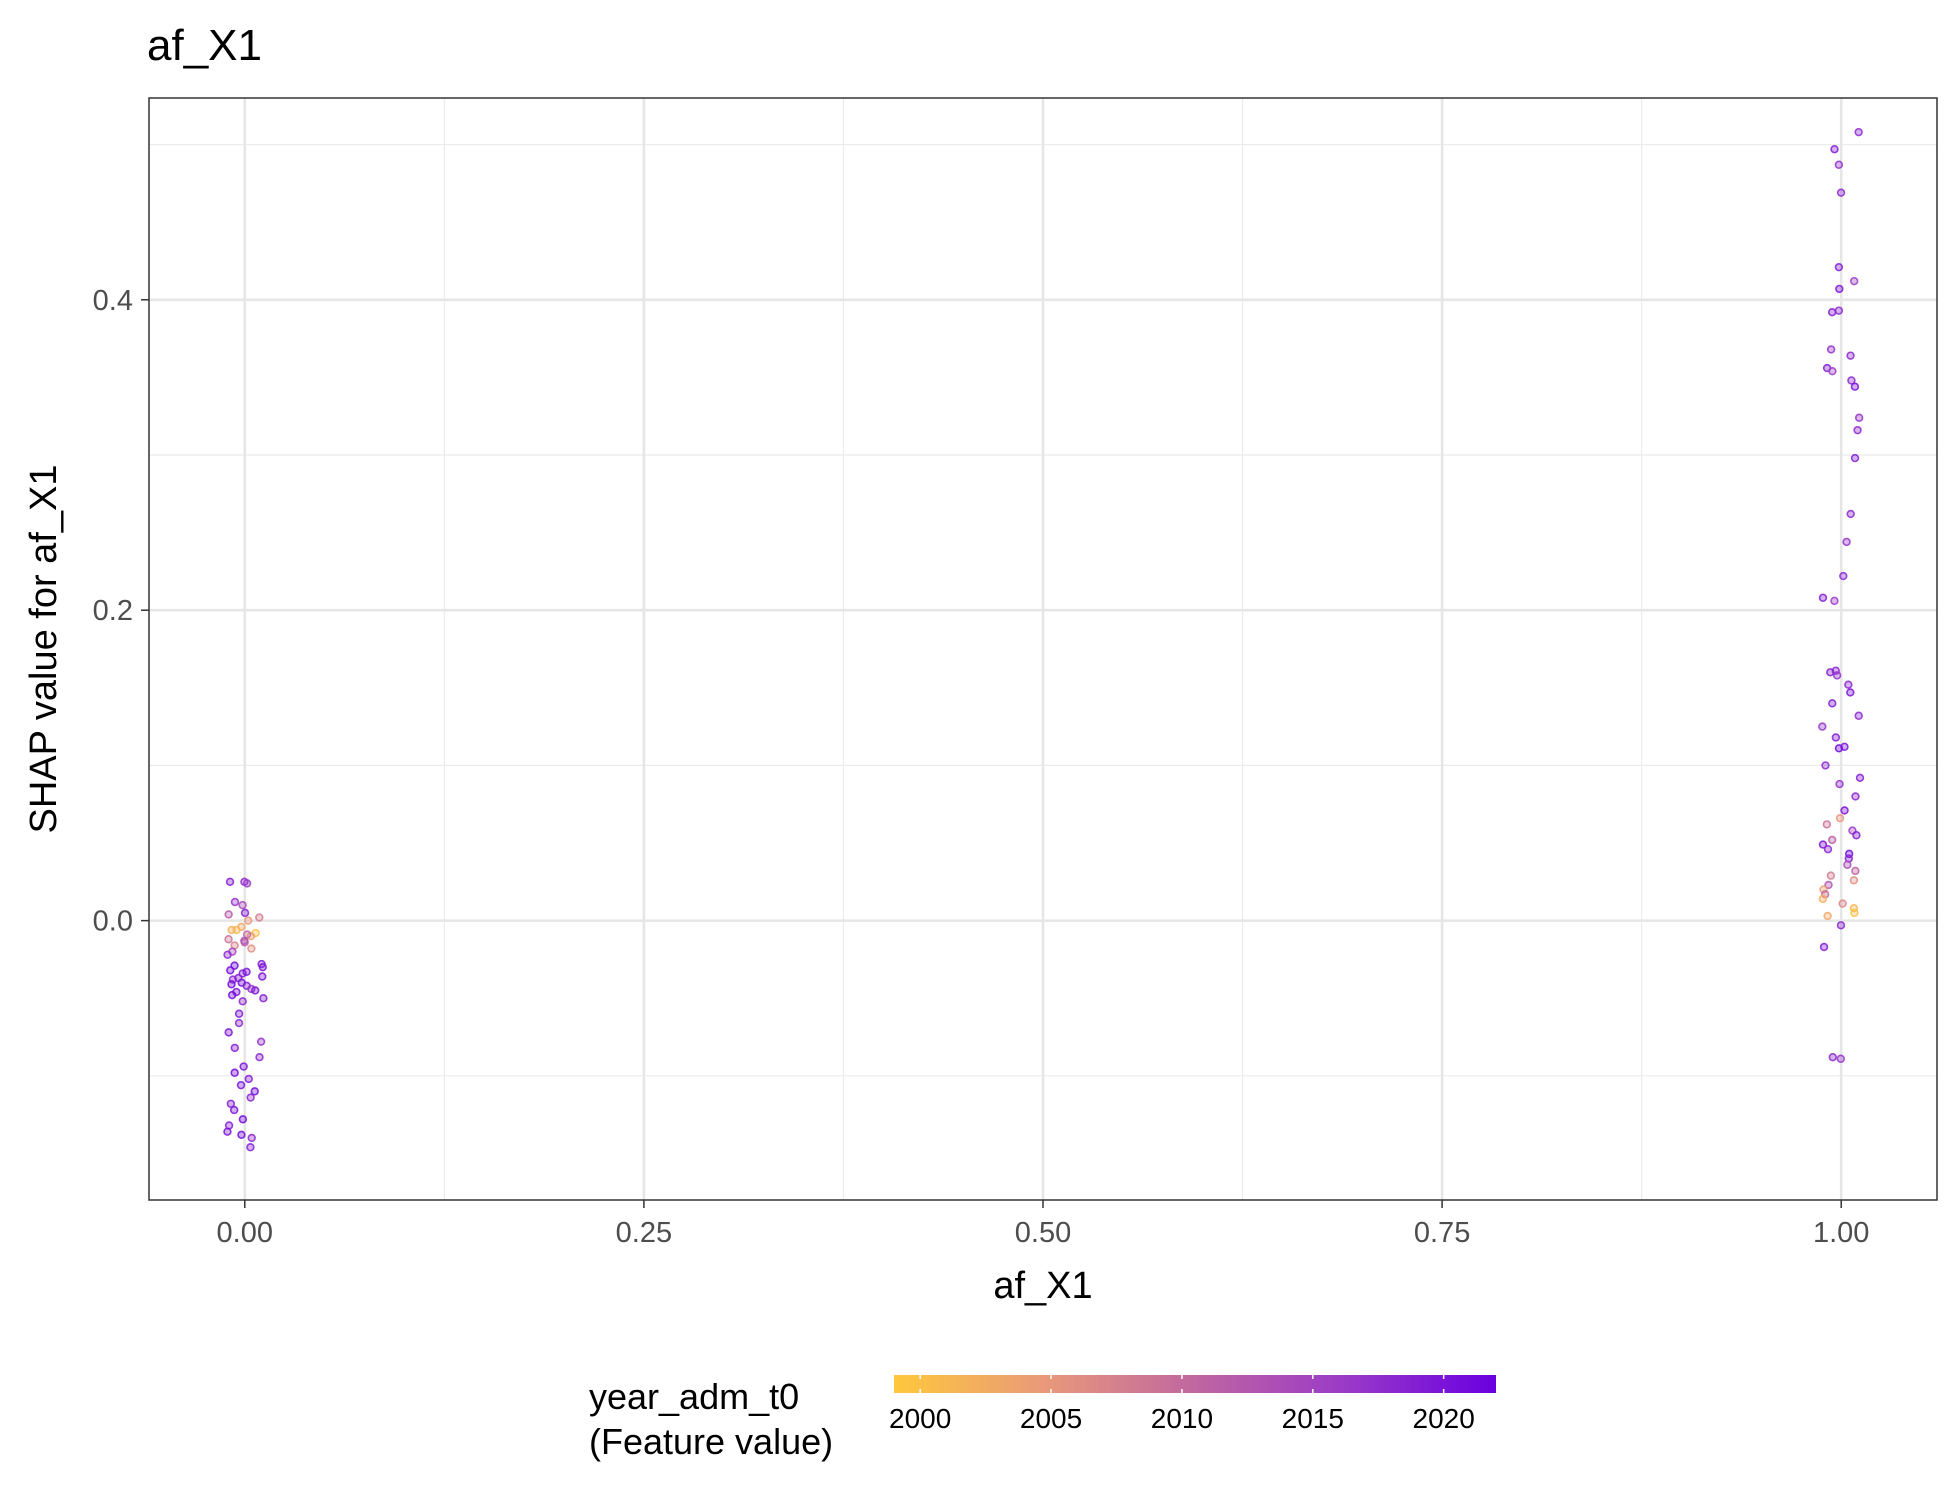  I want to click on x-axis-ticks: 0.00 0.25 0.50 0.75 1.00, so click(1043, 1224).